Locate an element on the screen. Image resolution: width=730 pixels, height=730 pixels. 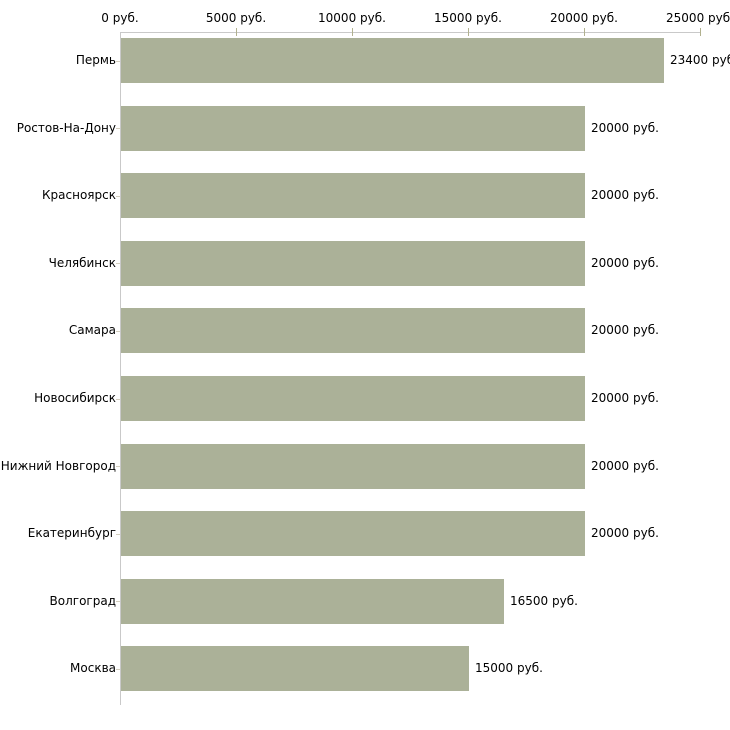
bar-value-label: 23400 руб. is located at coordinates (700, 60).